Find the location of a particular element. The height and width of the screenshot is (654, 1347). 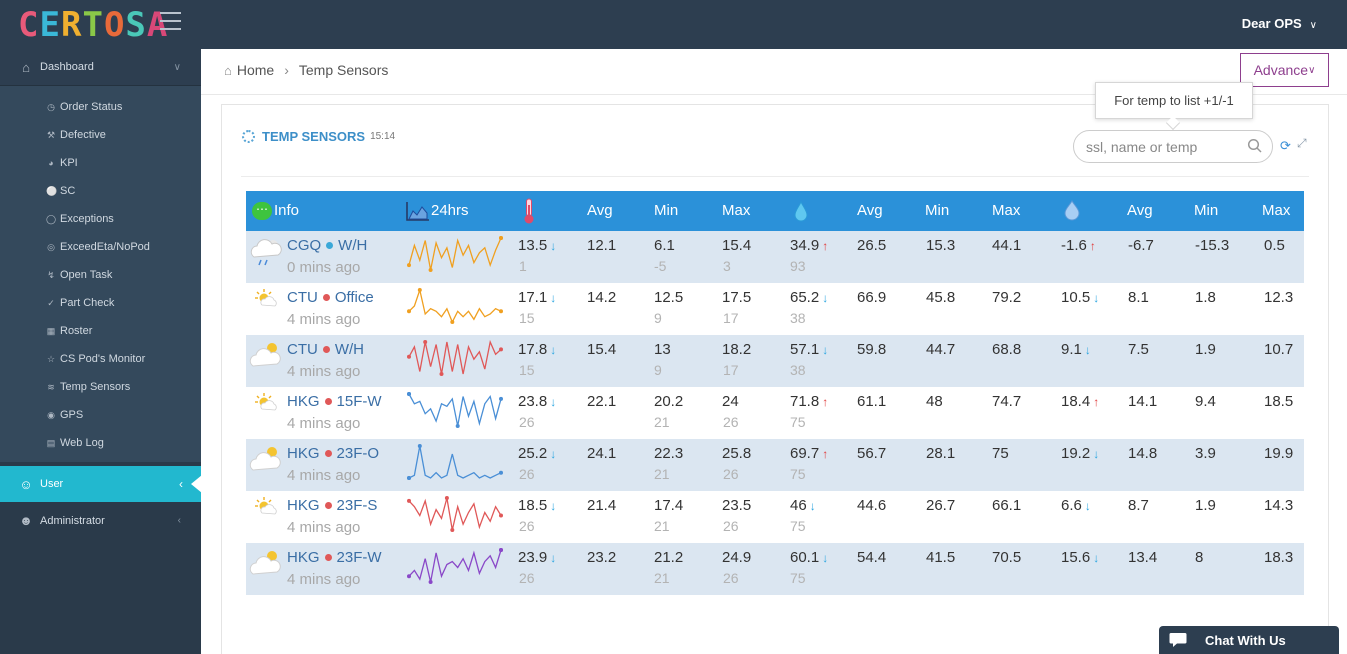

temperature-min-threshold: 21 is located at coordinates (662, 578).